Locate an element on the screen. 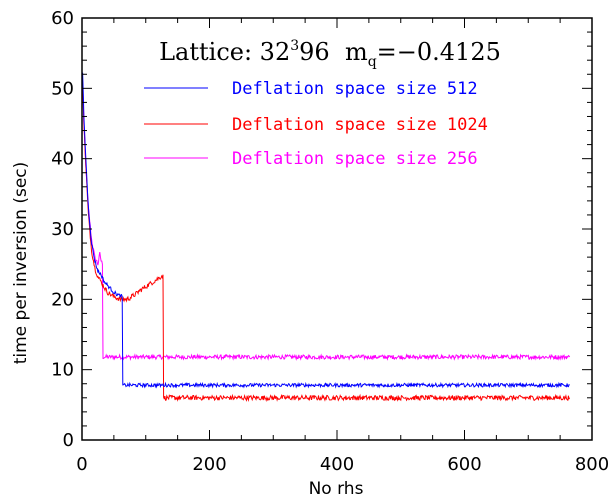  y-tick-label: 0 is located at coordinates (68, 440).